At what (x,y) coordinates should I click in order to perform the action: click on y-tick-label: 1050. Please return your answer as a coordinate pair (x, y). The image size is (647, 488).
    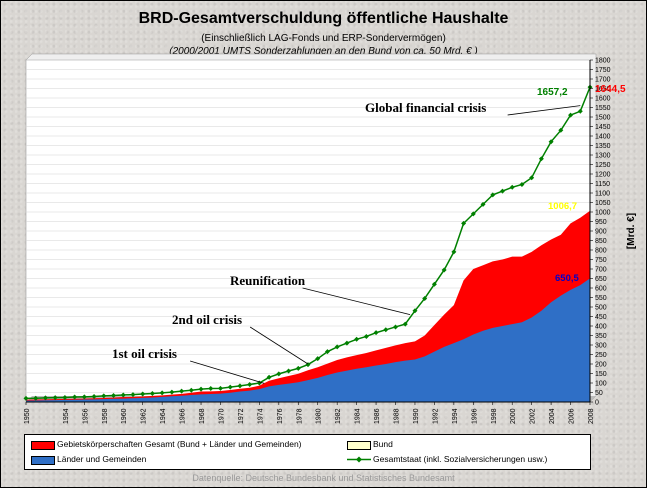
    Looking at the image, I should click on (603, 203).